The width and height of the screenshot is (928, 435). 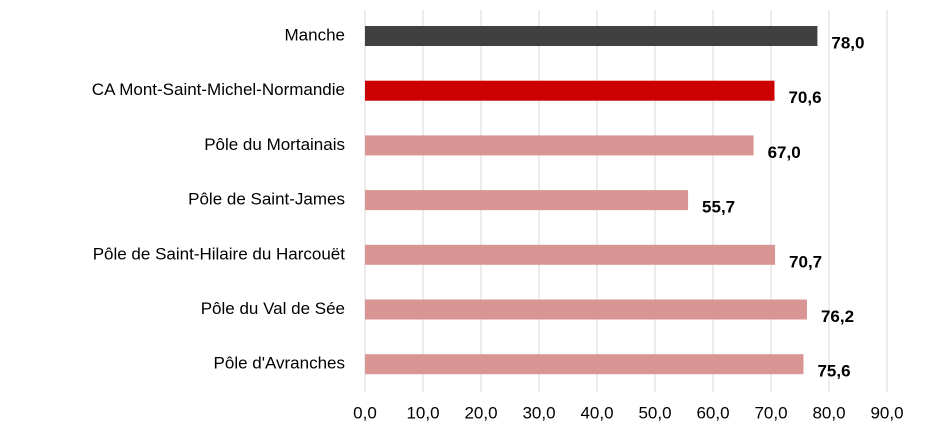 What do you see at coordinates (273, 308) in the screenshot?
I see `y-tick-label: Pôle du Val de Sée` at bounding box center [273, 308].